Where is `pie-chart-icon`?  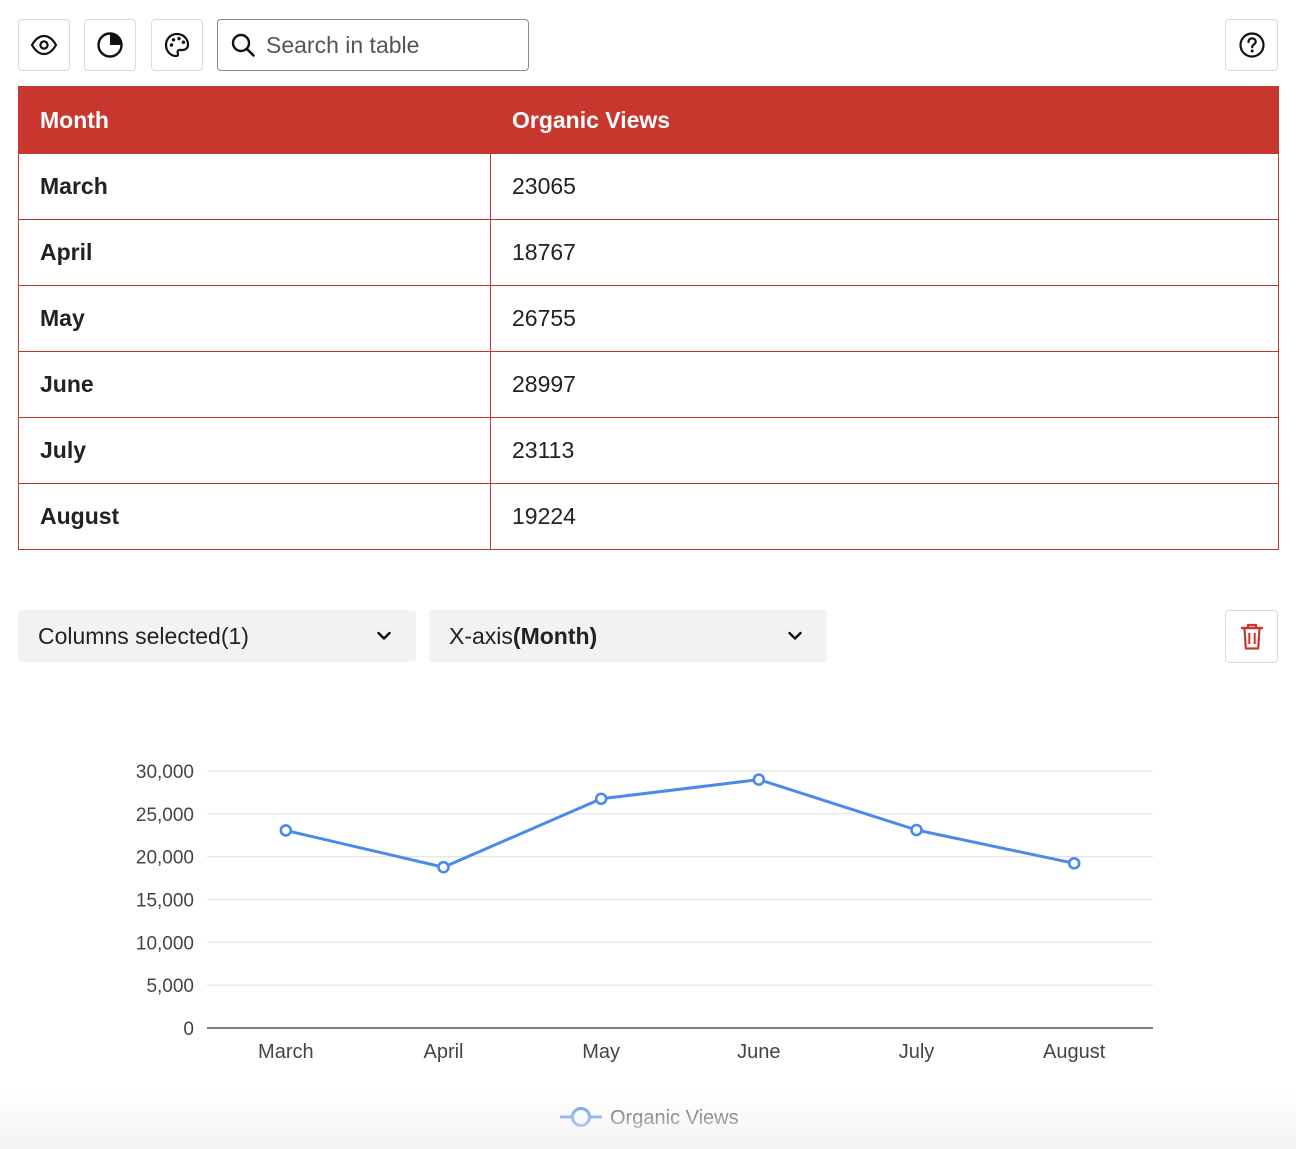
pie-chart-icon is located at coordinates (110, 45).